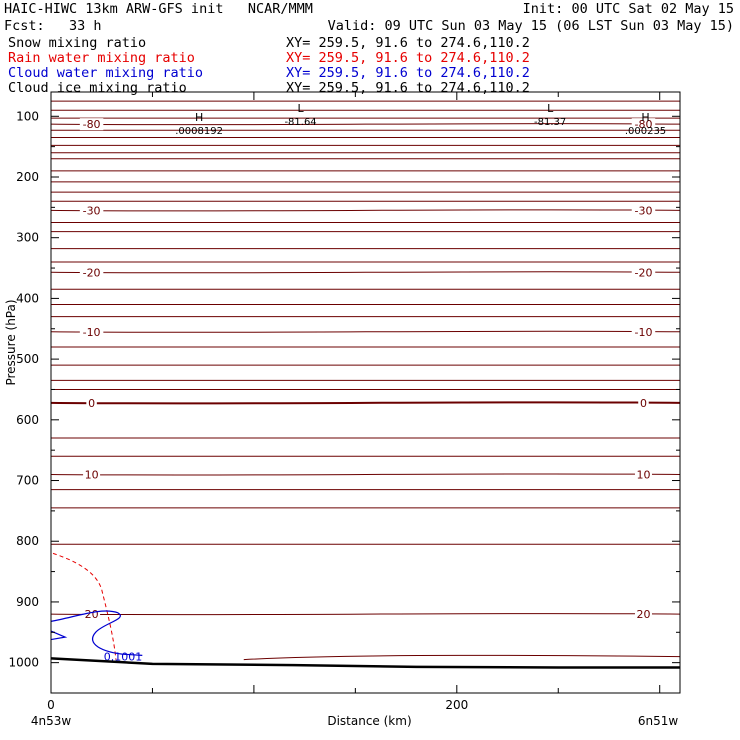  I want to click on isotherm-line--30, so click(365, 210).